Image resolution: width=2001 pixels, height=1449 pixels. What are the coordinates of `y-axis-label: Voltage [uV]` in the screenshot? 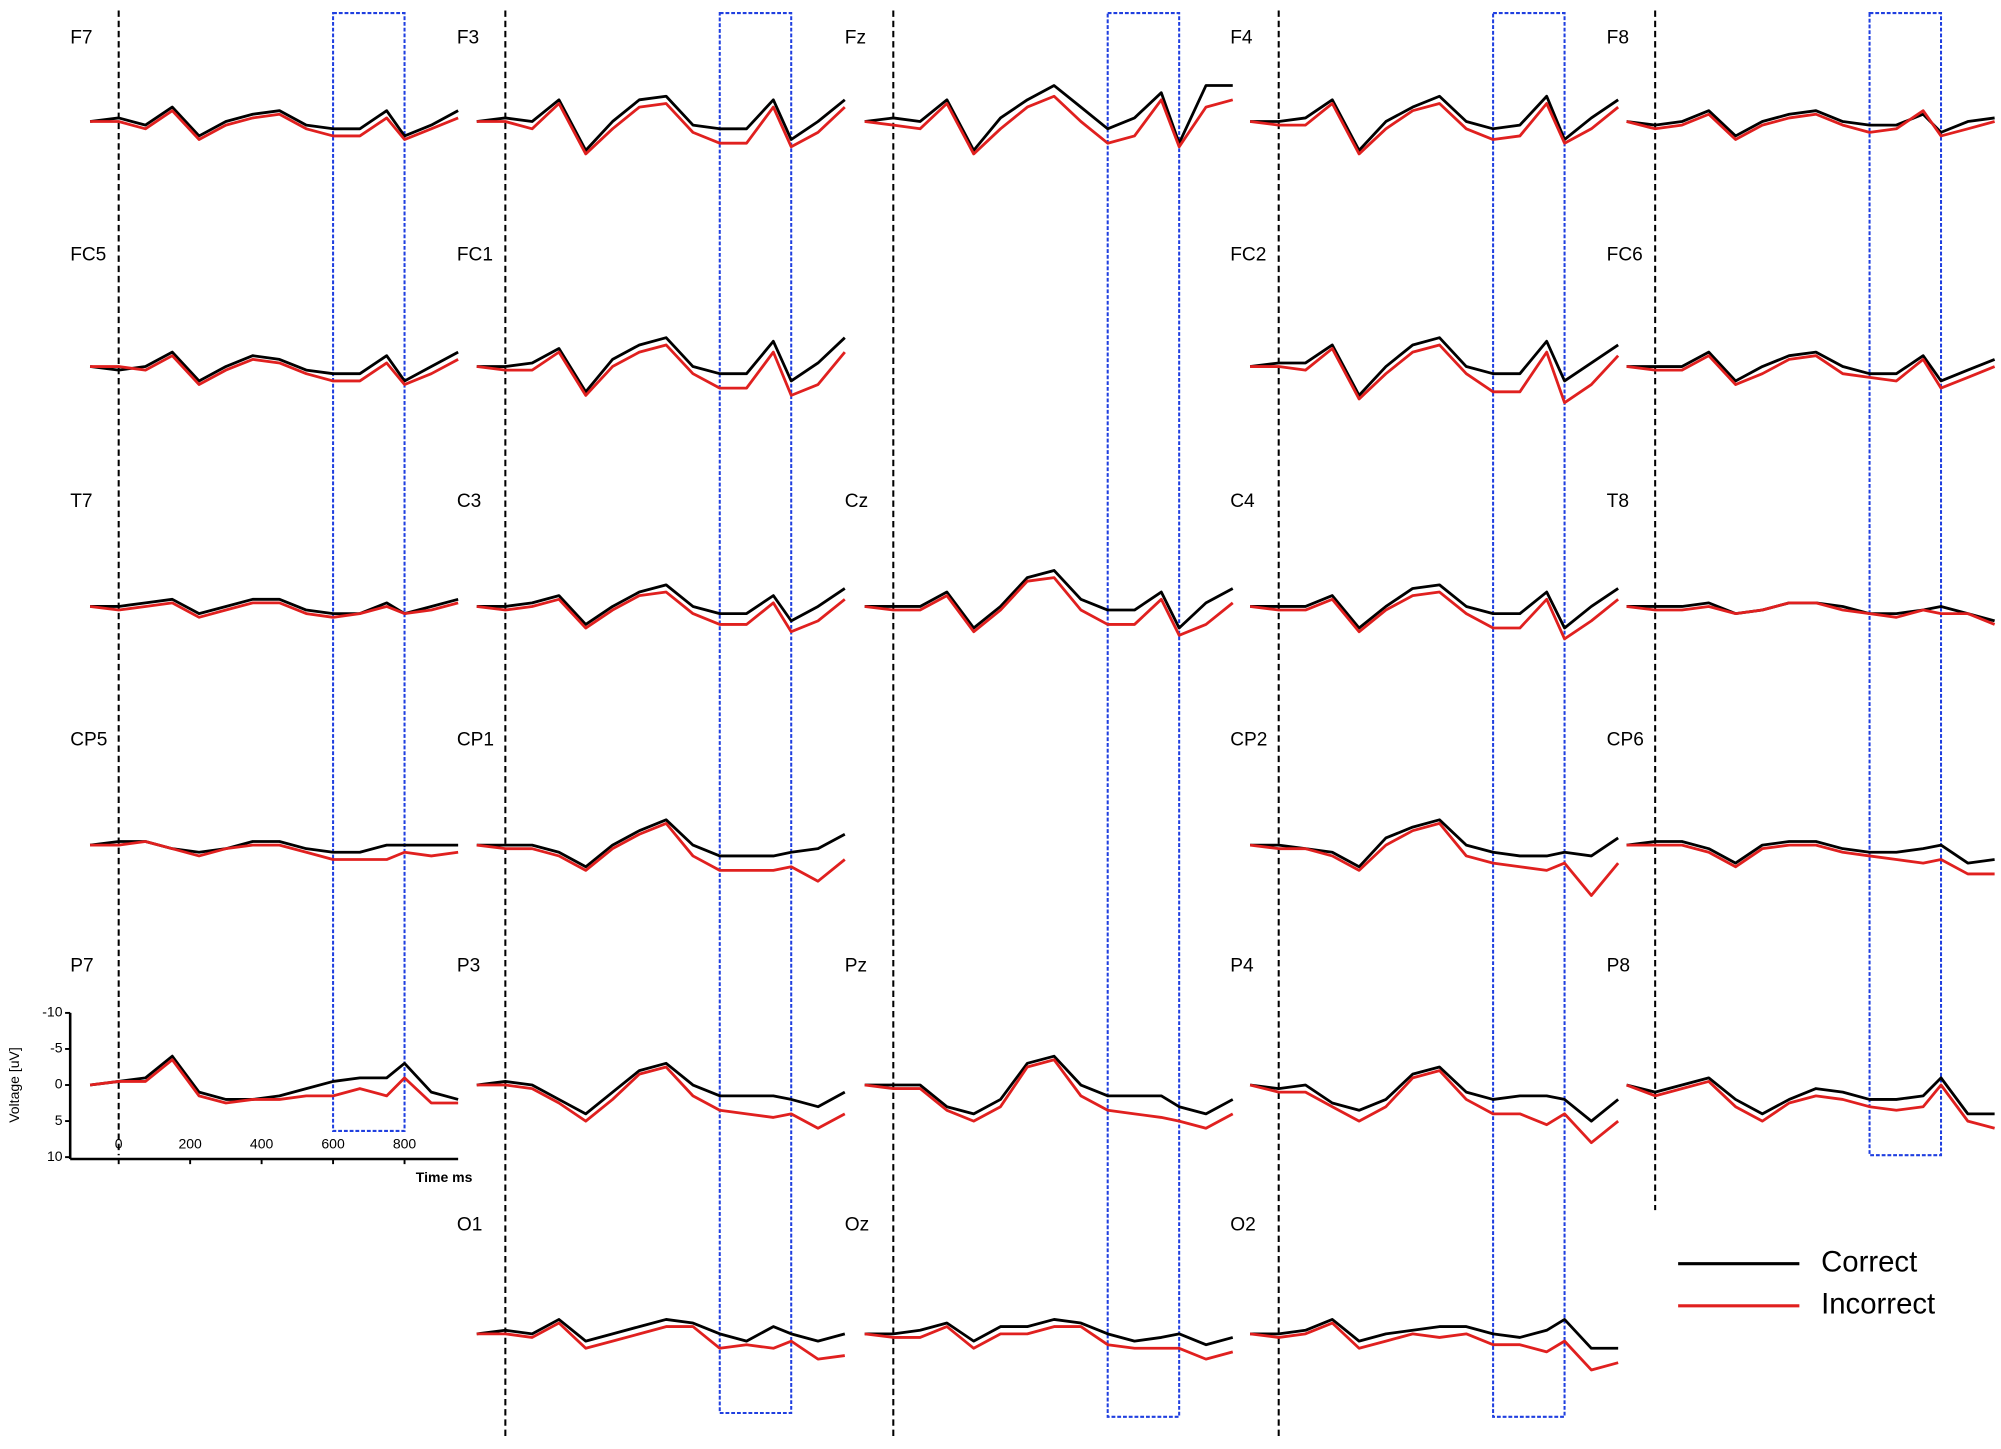 It's located at (14, 1085).